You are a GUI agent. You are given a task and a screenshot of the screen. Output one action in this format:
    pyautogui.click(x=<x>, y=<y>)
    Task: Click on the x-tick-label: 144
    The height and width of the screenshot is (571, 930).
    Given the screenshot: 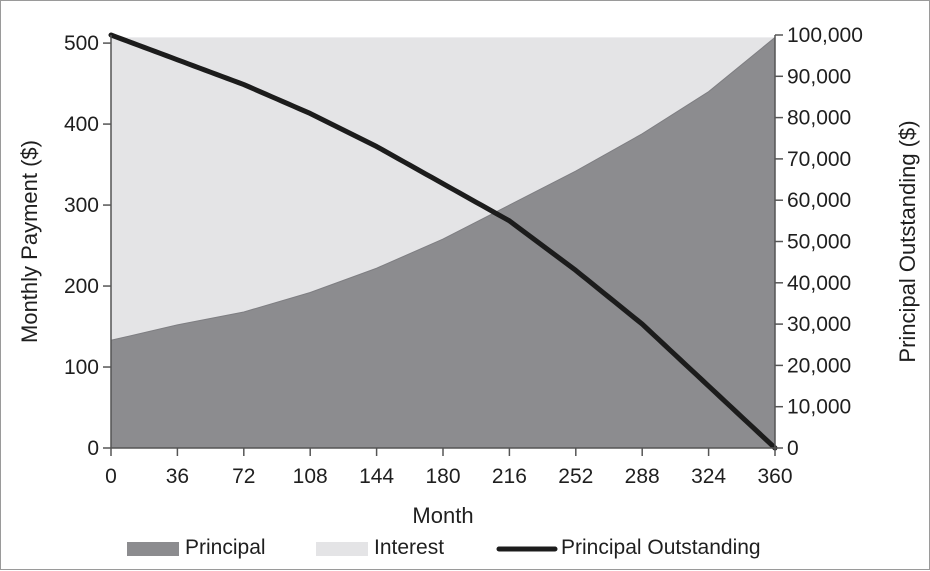 What is the action you would take?
    pyautogui.click(x=376, y=476)
    